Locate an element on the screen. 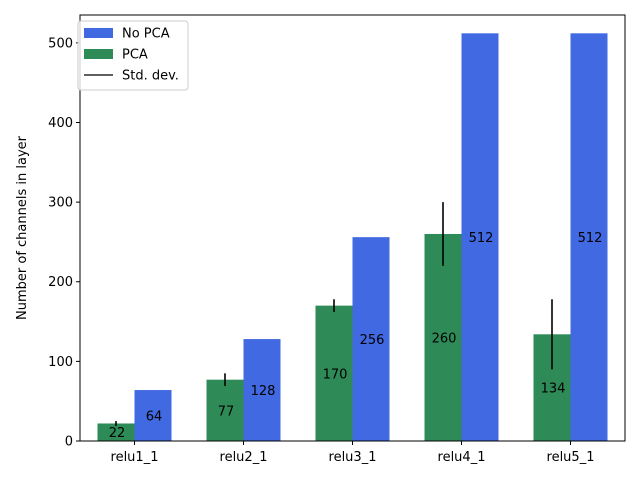 The width and height of the screenshot is (640, 480). data-label-no-pca-relu5-1: 512 is located at coordinates (590, 238).